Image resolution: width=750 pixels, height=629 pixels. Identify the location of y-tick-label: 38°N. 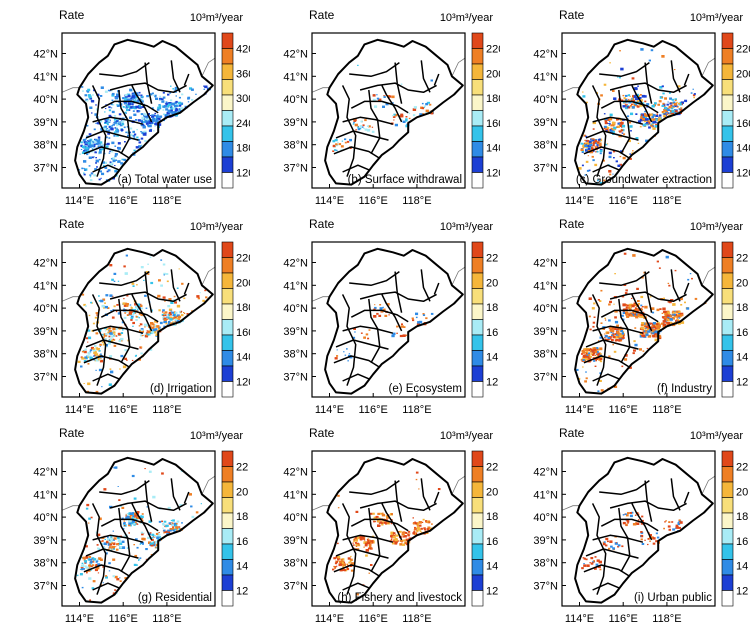
(45, 564).